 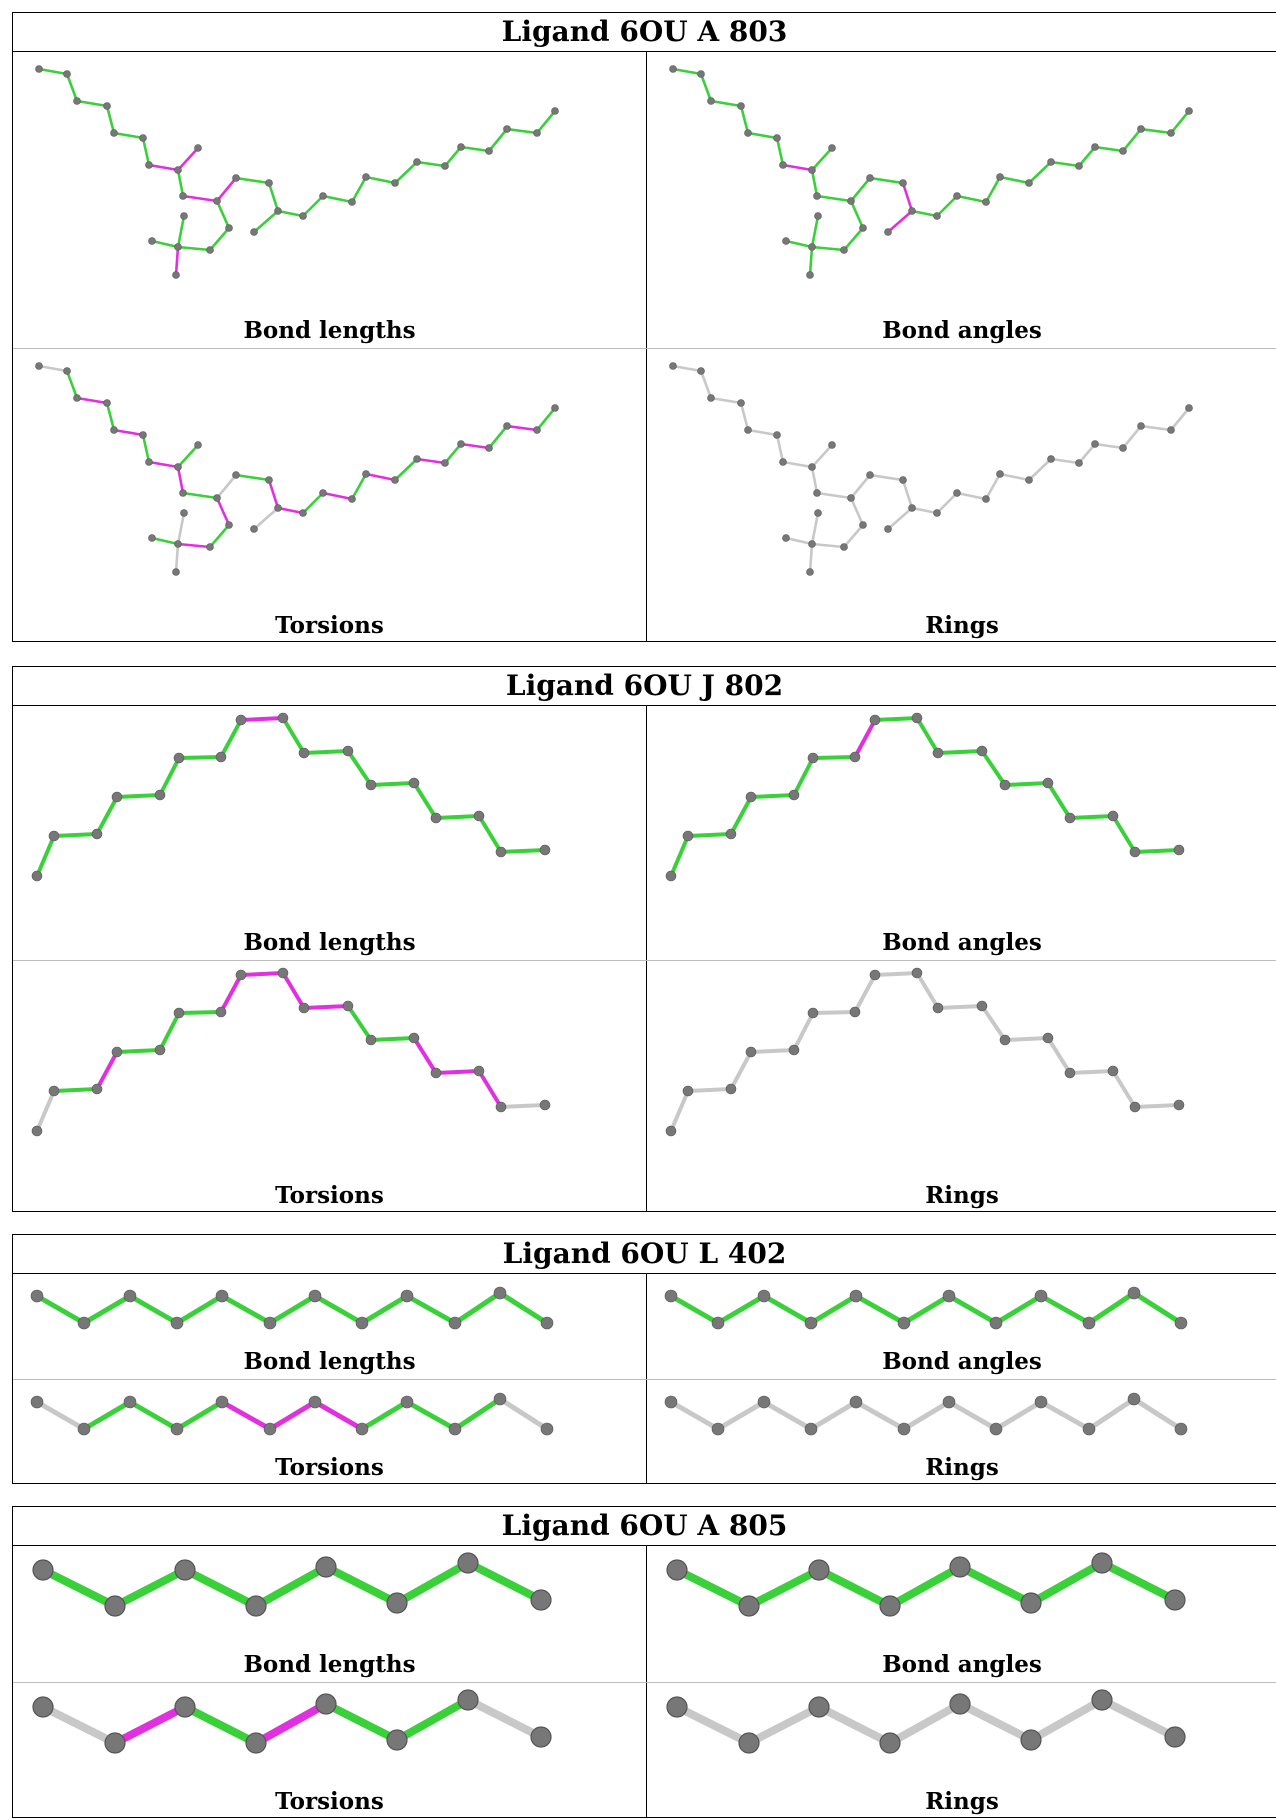 What do you see at coordinates (329, 625) in the screenshot?
I see `panel-label: Torsions` at bounding box center [329, 625].